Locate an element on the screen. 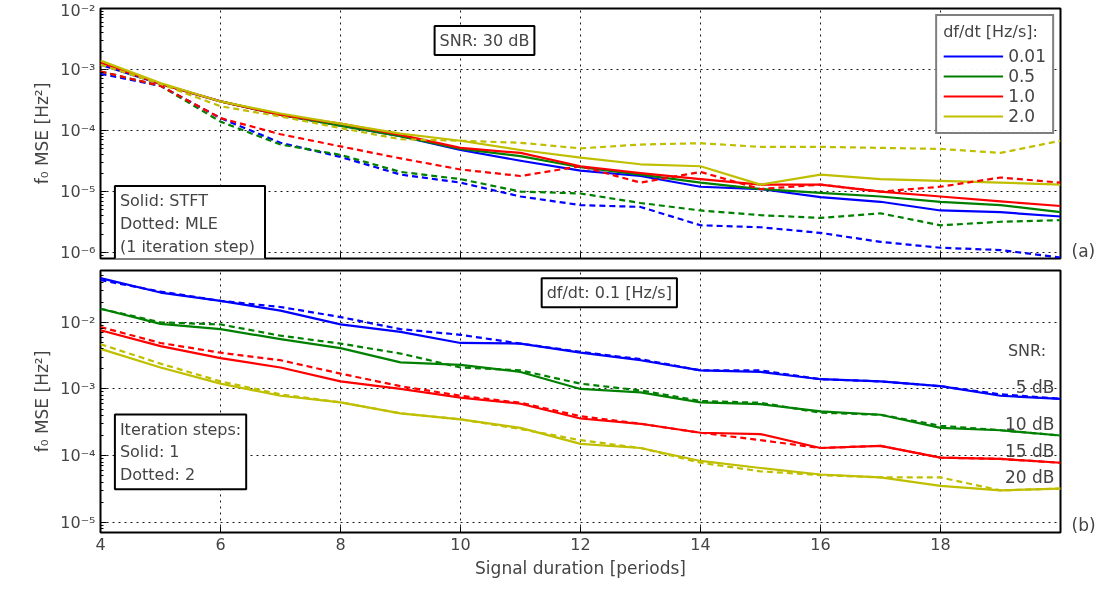  series-label: 20 dB is located at coordinates (1030, 476).